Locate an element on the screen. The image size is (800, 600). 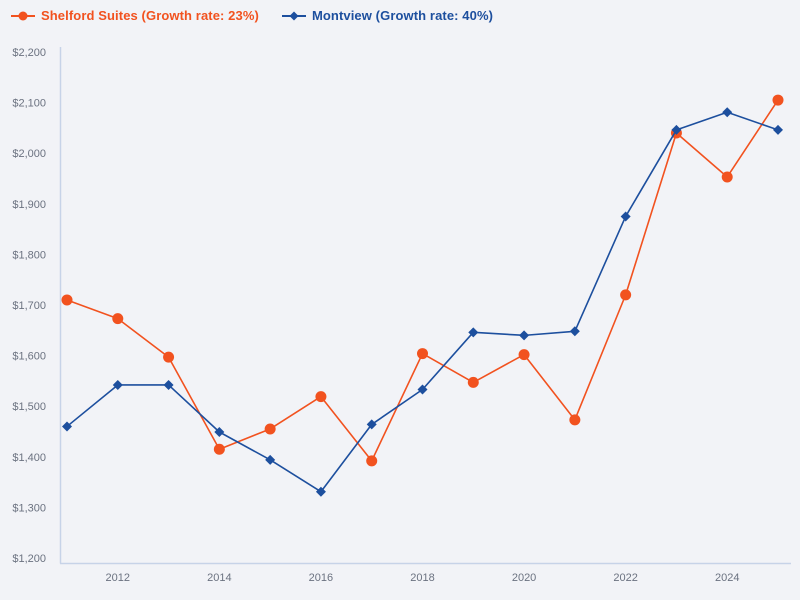
y-axis-tick-label: $1,600 is located at coordinates (29, 357).